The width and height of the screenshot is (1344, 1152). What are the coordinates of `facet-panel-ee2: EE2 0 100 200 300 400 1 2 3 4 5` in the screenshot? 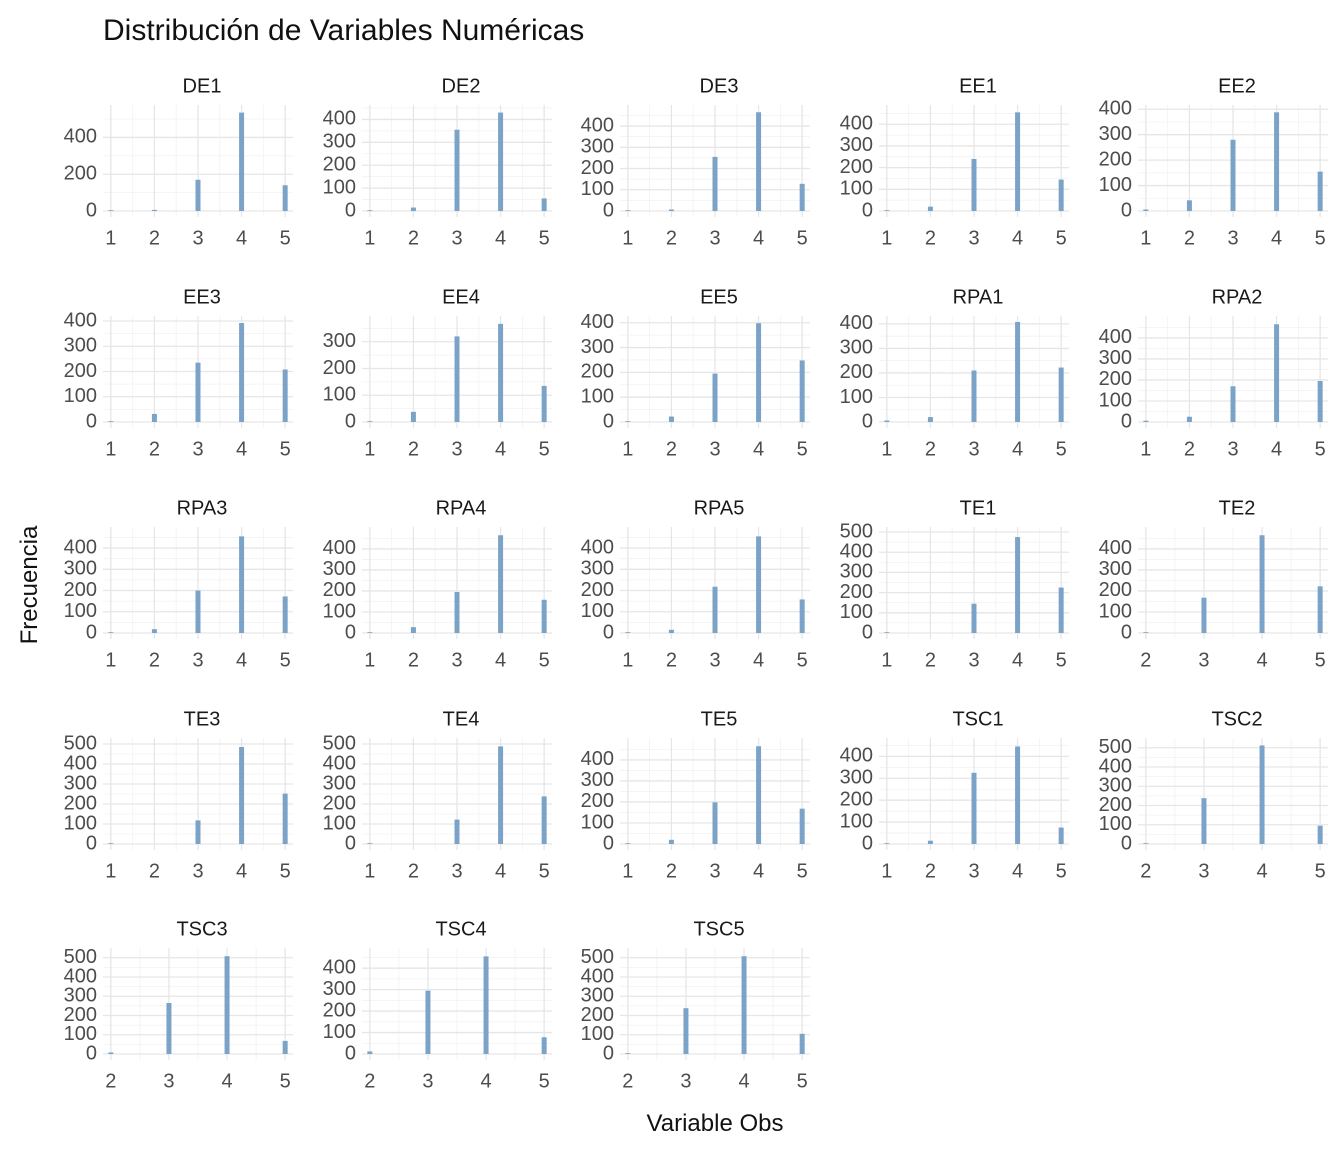 It's located at (1213, 162).